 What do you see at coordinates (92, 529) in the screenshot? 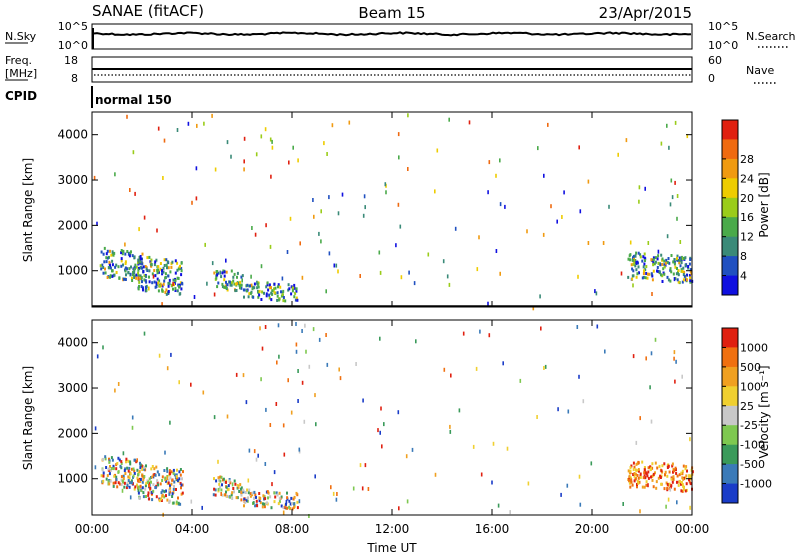
I see `x-tick-label: 00:00` at bounding box center [92, 529].